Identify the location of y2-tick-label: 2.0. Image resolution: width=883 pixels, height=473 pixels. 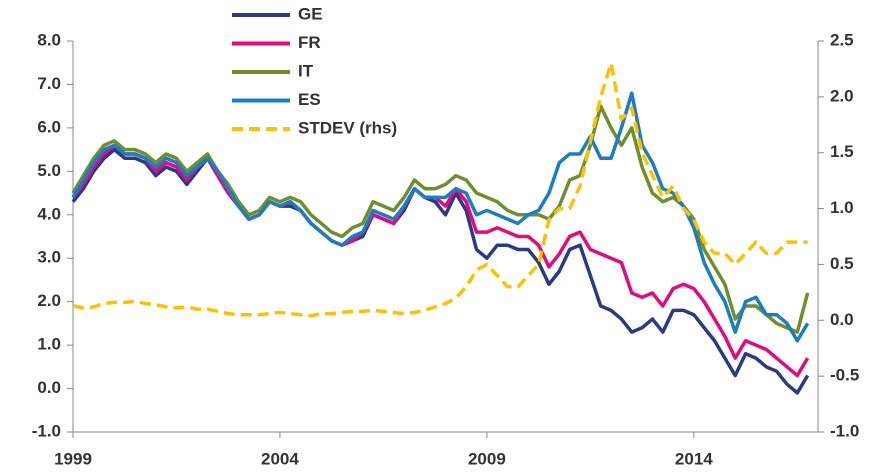
(842, 95).